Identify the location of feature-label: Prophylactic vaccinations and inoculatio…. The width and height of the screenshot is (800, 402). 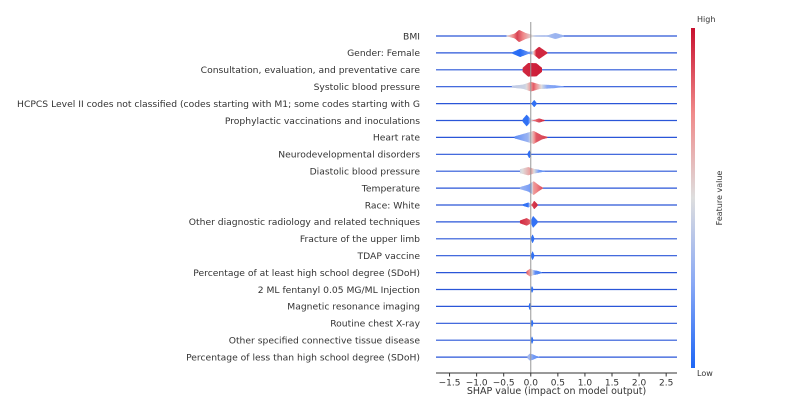
(322, 121).